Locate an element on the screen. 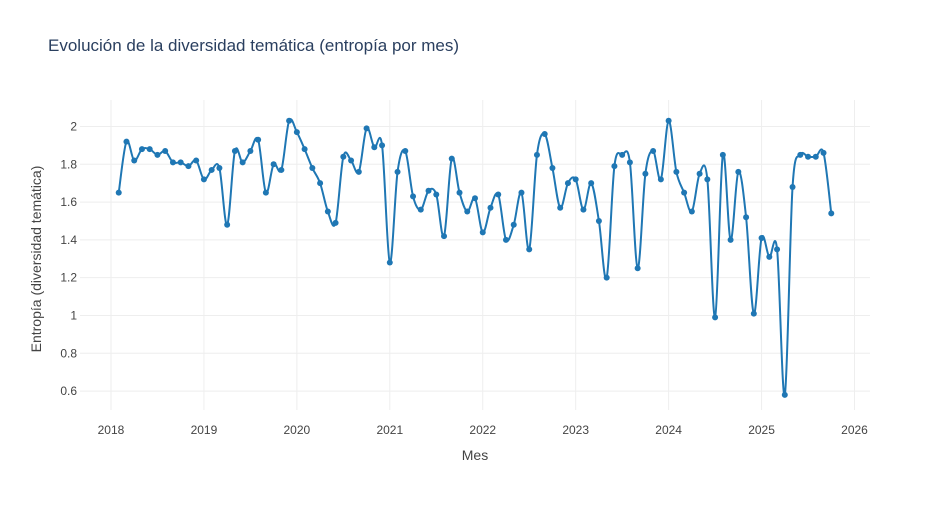 This screenshot has height=505, width=950. y-tick-label: 1.4 is located at coordinates (68, 240).